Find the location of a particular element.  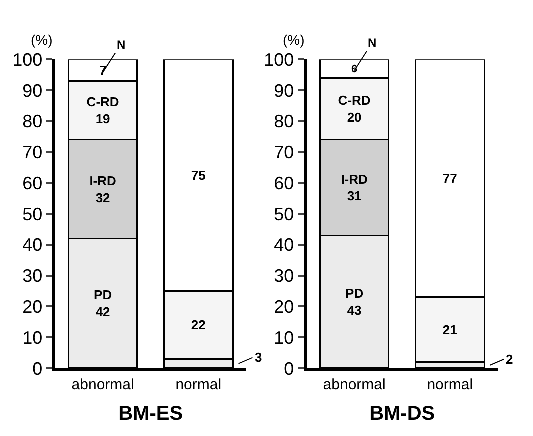

data-label: 19 is located at coordinates (103, 119).